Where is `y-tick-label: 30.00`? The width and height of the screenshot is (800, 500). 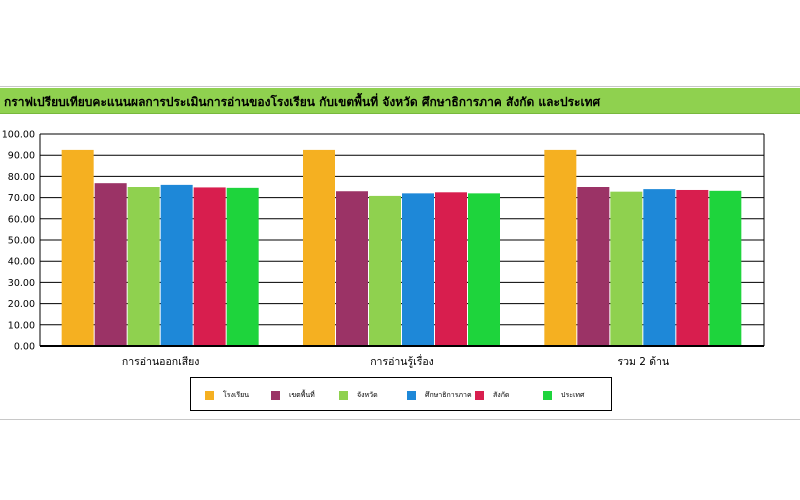
y-tick-label: 30.00 is located at coordinates (21, 283).